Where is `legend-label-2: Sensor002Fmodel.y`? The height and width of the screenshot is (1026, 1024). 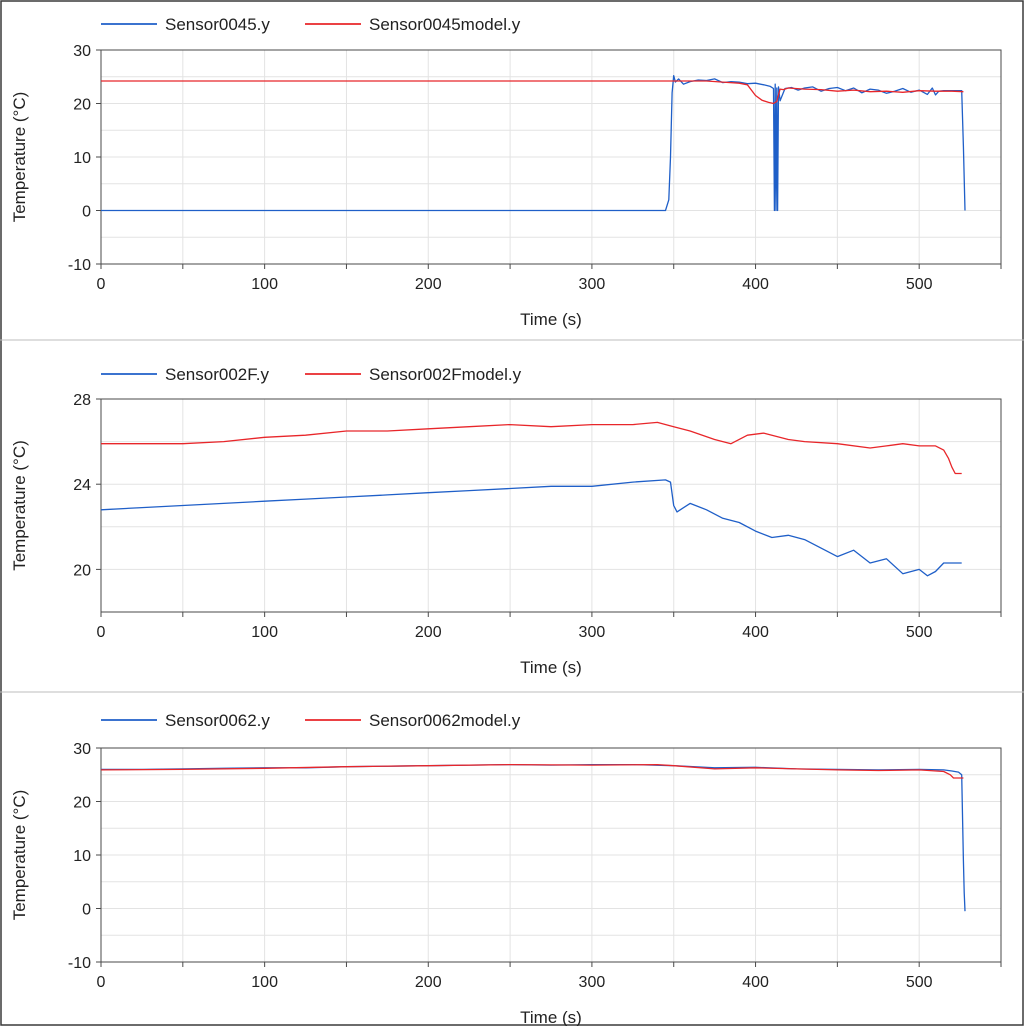 legend-label-2: Sensor002Fmodel.y is located at coordinates (445, 374).